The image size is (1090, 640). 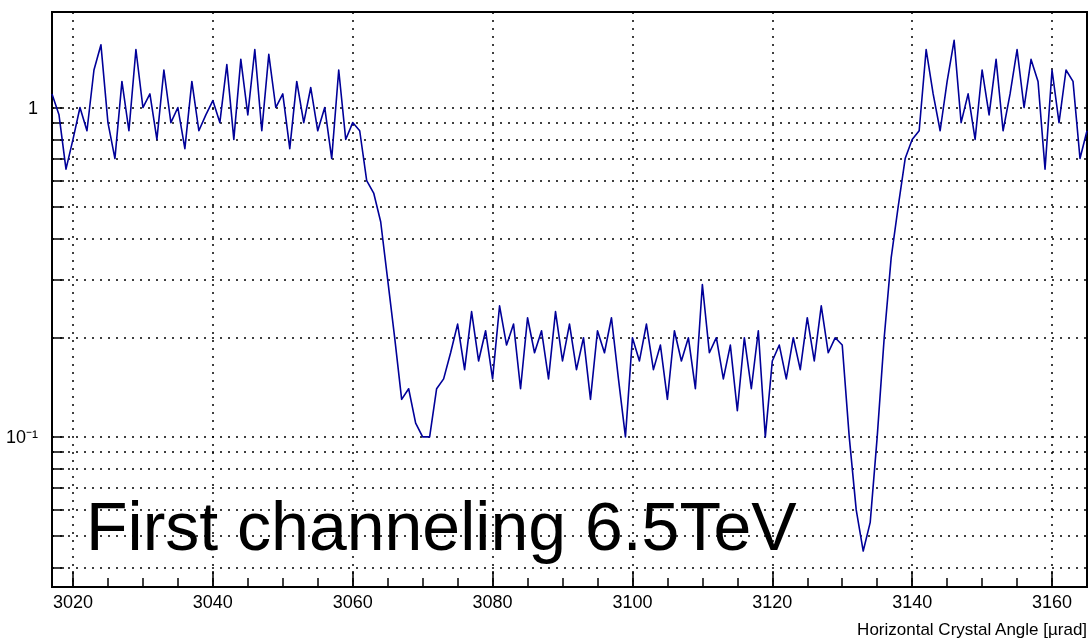 What do you see at coordinates (632, 602) in the screenshot?
I see `x-tick-label: 3100` at bounding box center [632, 602].